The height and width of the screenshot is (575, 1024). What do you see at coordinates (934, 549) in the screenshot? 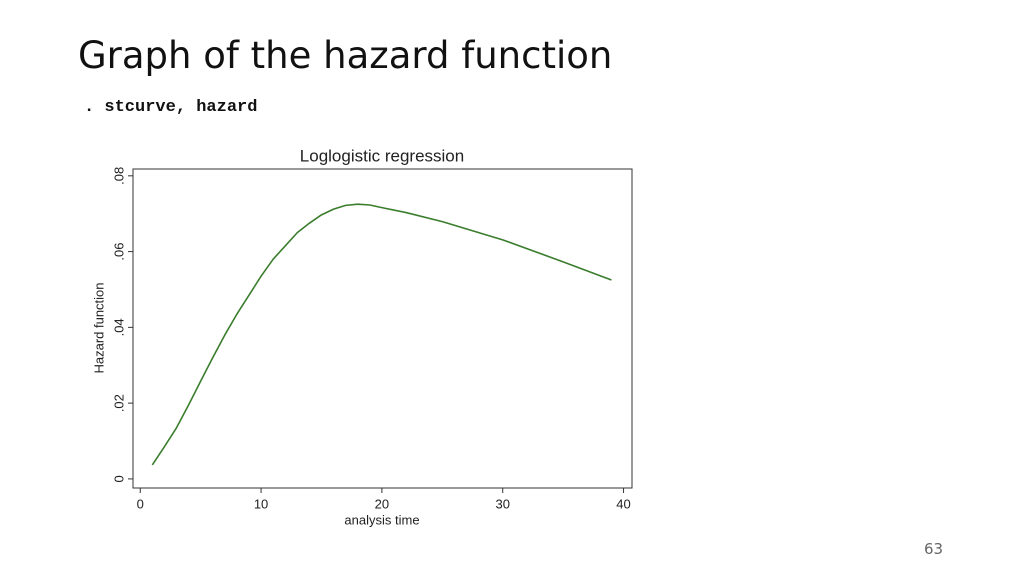
I see `page-number: 63` at bounding box center [934, 549].